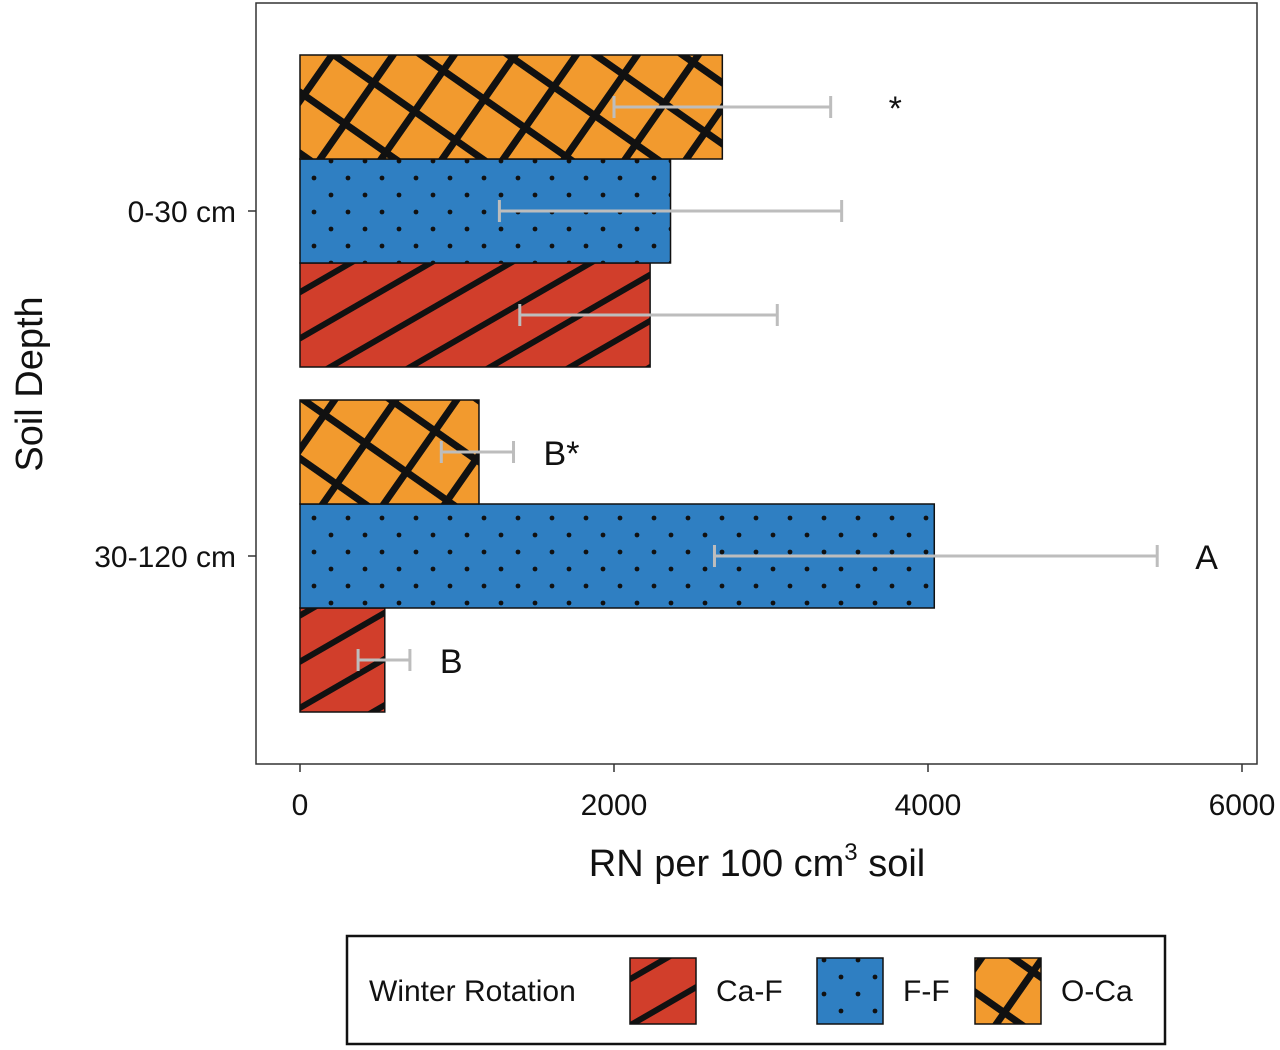  What do you see at coordinates (1097, 991) in the screenshot?
I see `legend-label-o-ca: O-Ca` at bounding box center [1097, 991].